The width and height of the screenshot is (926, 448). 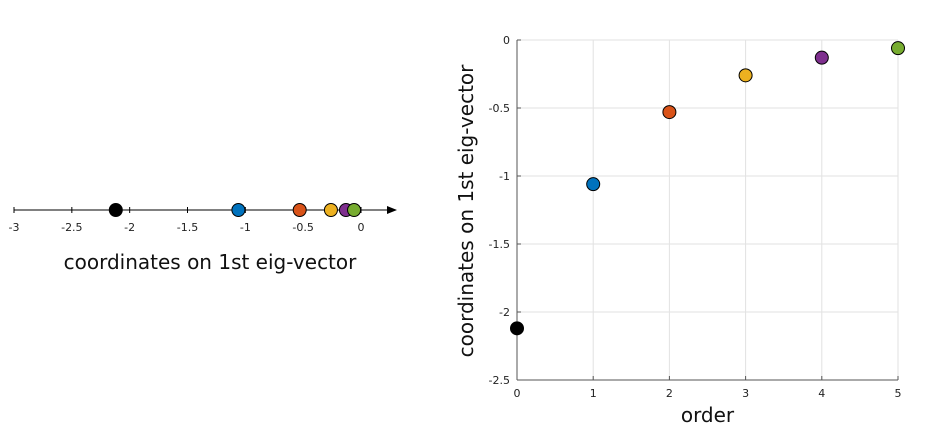 What do you see at coordinates (504, 312) in the screenshot?
I see `y-tick-label: -2` at bounding box center [504, 312].